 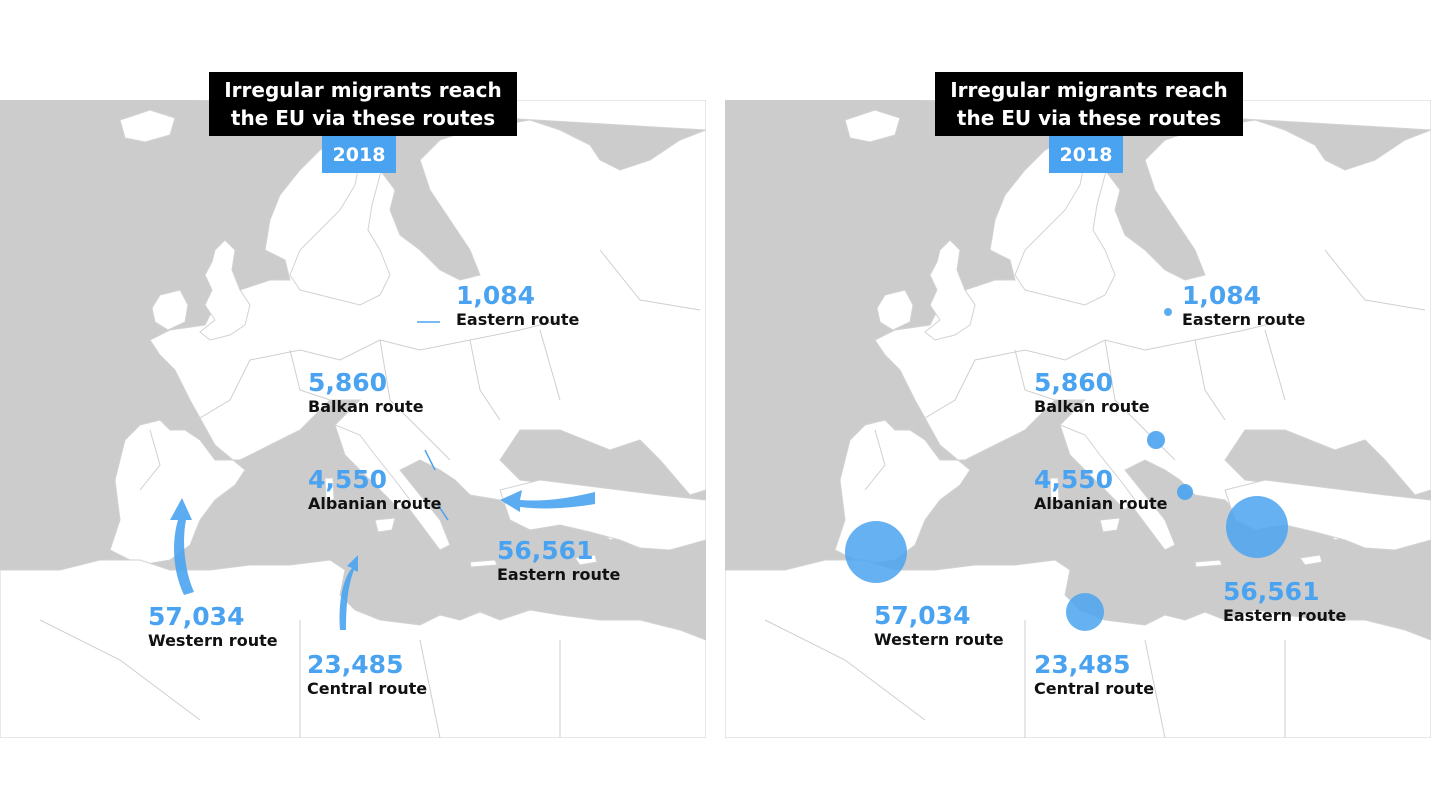 What do you see at coordinates (348, 592) in the screenshot?
I see `central-route-arrow` at bounding box center [348, 592].